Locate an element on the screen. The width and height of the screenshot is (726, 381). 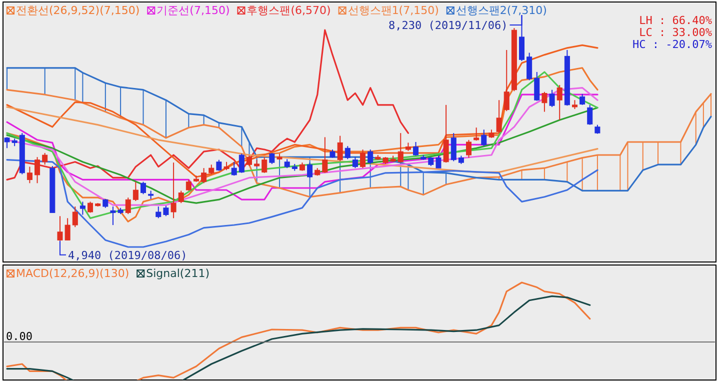
annotation: HC : -20.07% is located at coordinates (672, 44).